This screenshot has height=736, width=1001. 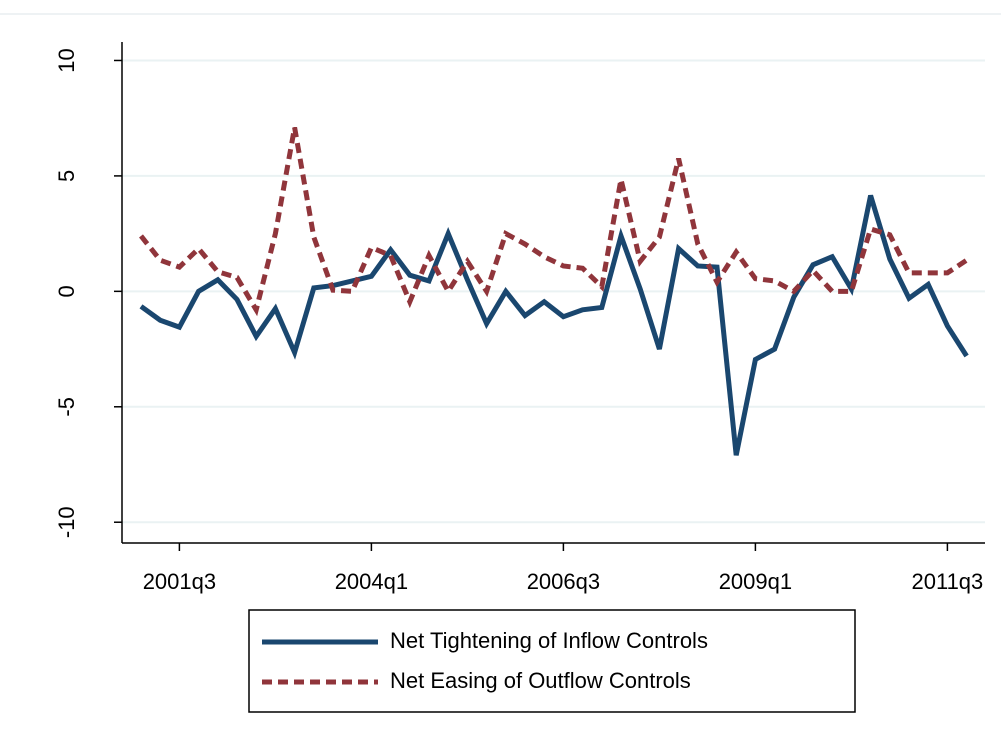 I want to click on y-tick-label: 10, so click(x=66, y=60).